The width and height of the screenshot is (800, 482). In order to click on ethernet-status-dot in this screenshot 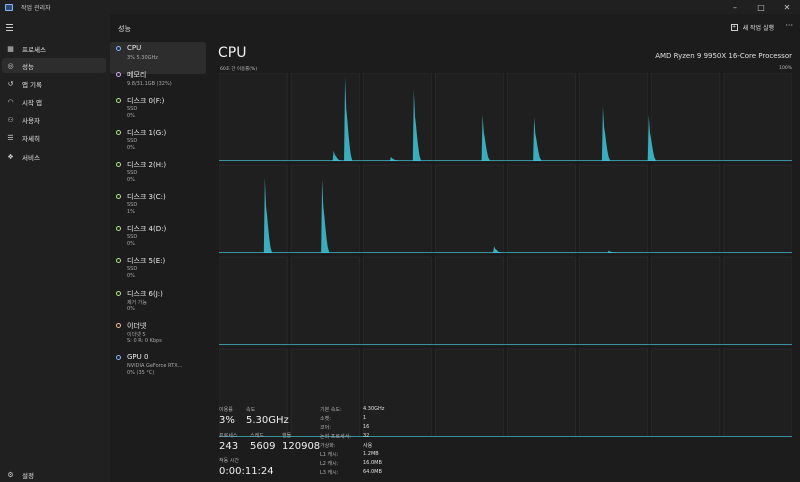, I will do `click(118, 325)`.